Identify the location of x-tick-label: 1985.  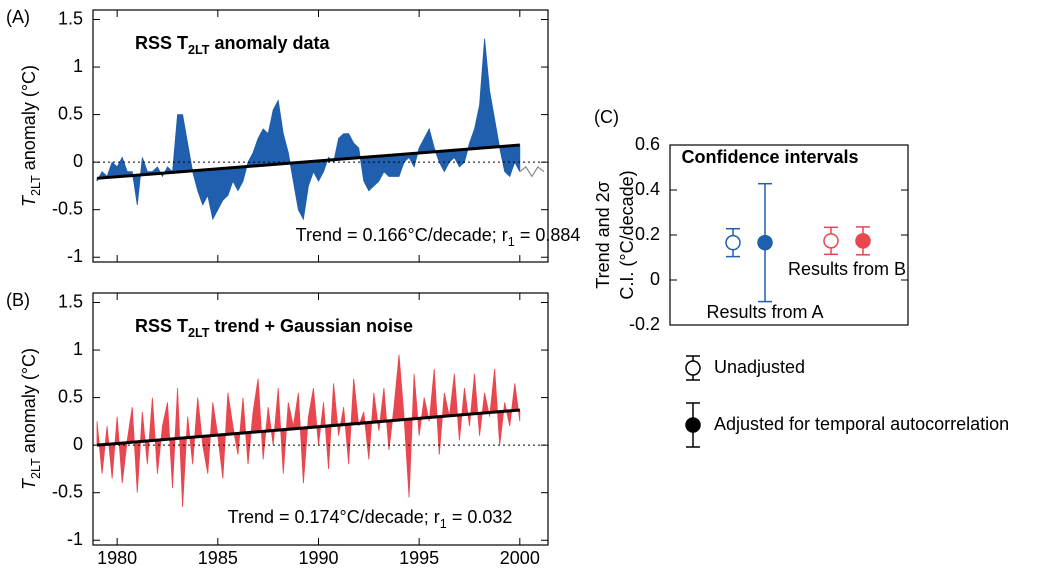
(218, 558).